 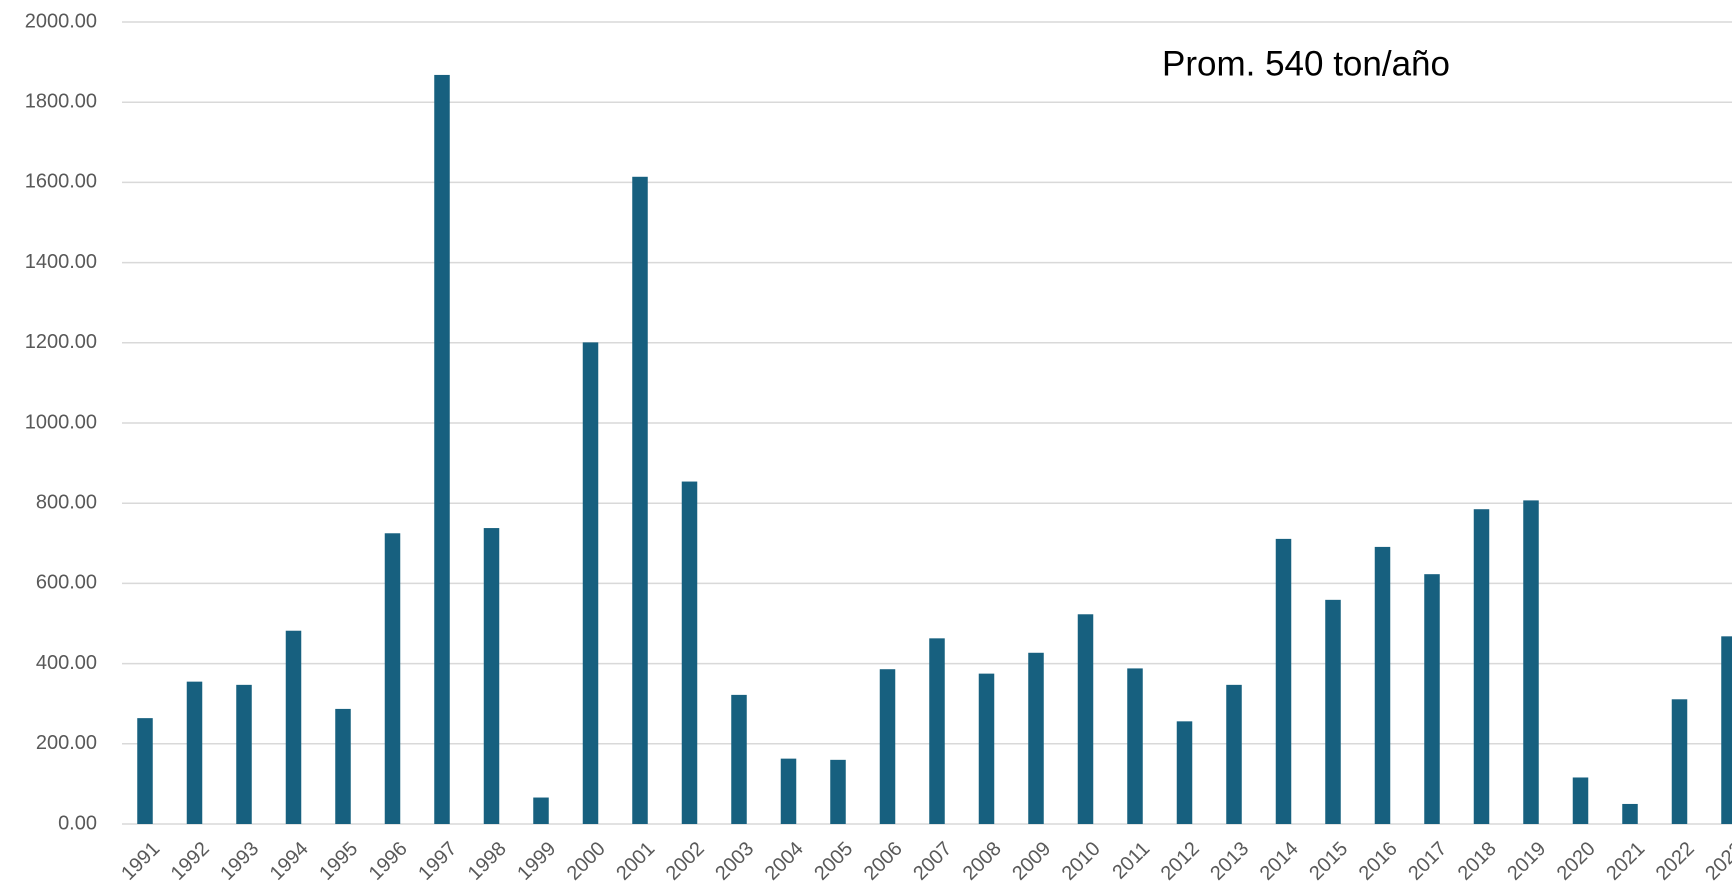 I want to click on x-tick-label: 2004, so click(x=784, y=861).